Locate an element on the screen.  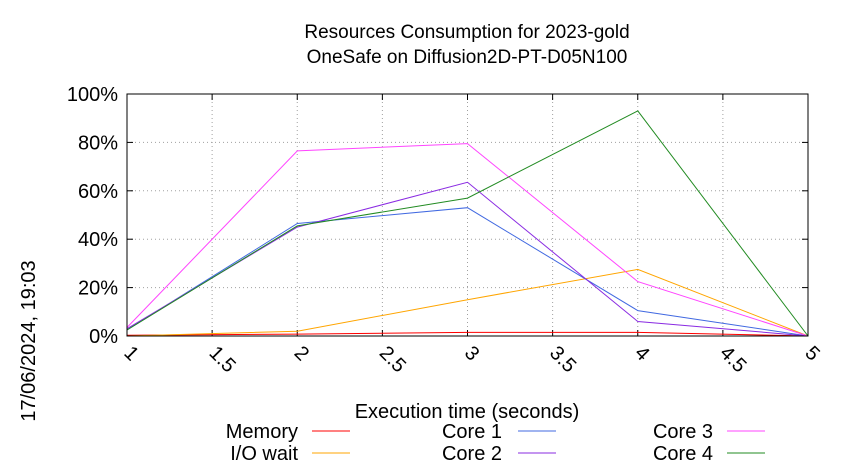
x-tick-label: 2 is located at coordinates (301, 353).